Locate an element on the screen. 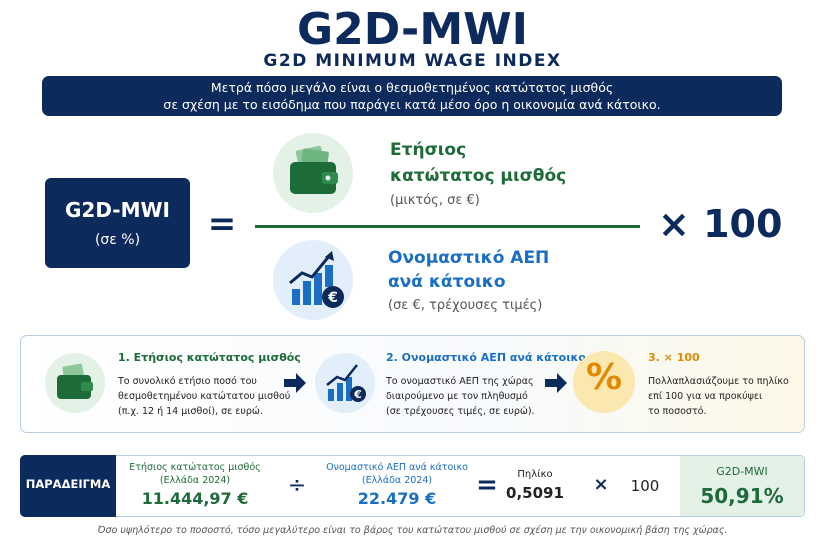  numerator-note: (μικτός, σε €) is located at coordinates (435, 200).